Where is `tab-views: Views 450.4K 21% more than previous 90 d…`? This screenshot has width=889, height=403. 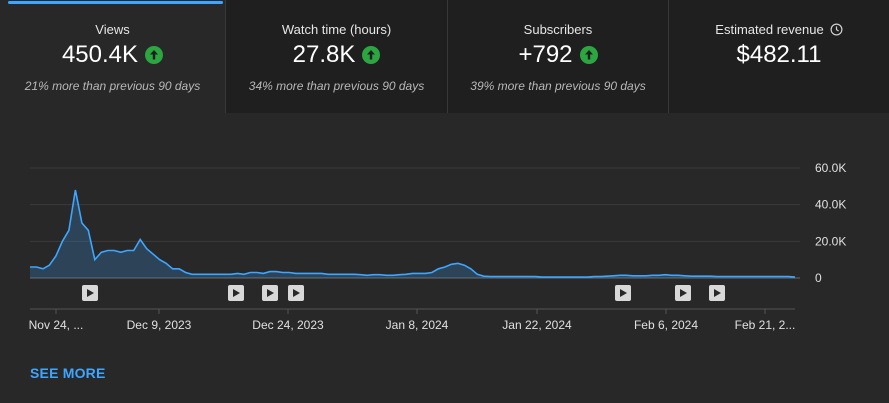
tab-views: Views 450.4K 21% more than previous 90 d… is located at coordinates (113, 56).